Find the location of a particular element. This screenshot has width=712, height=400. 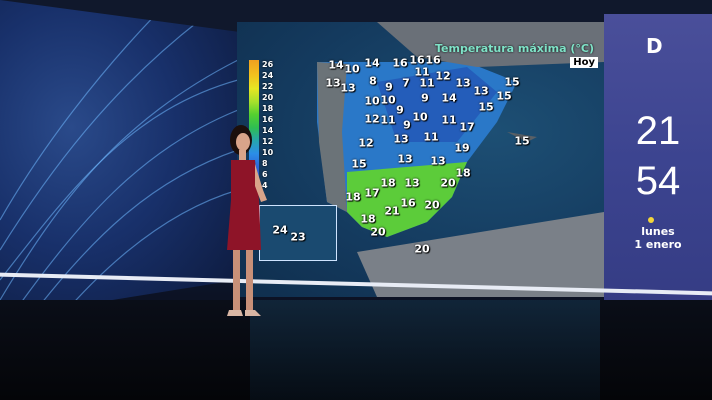

presenter is located at coordinates (247, 220).